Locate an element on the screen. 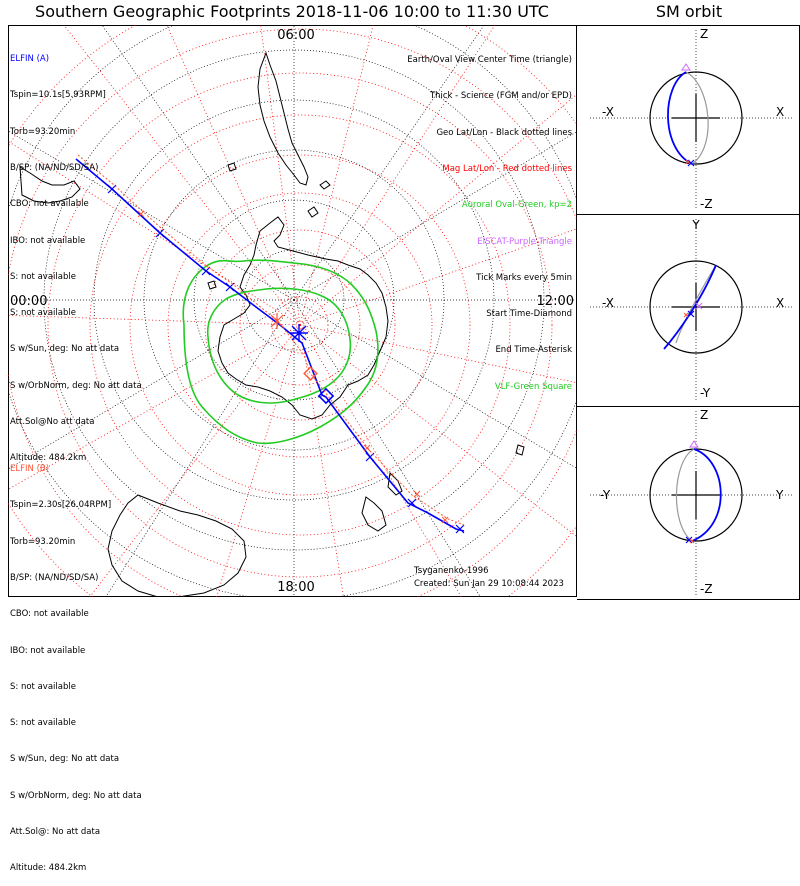 The width and height of the screenshot is (800, 886). legend-item: Earth/Oval View Center Time (triangle) is located at coordinates (489, 60).